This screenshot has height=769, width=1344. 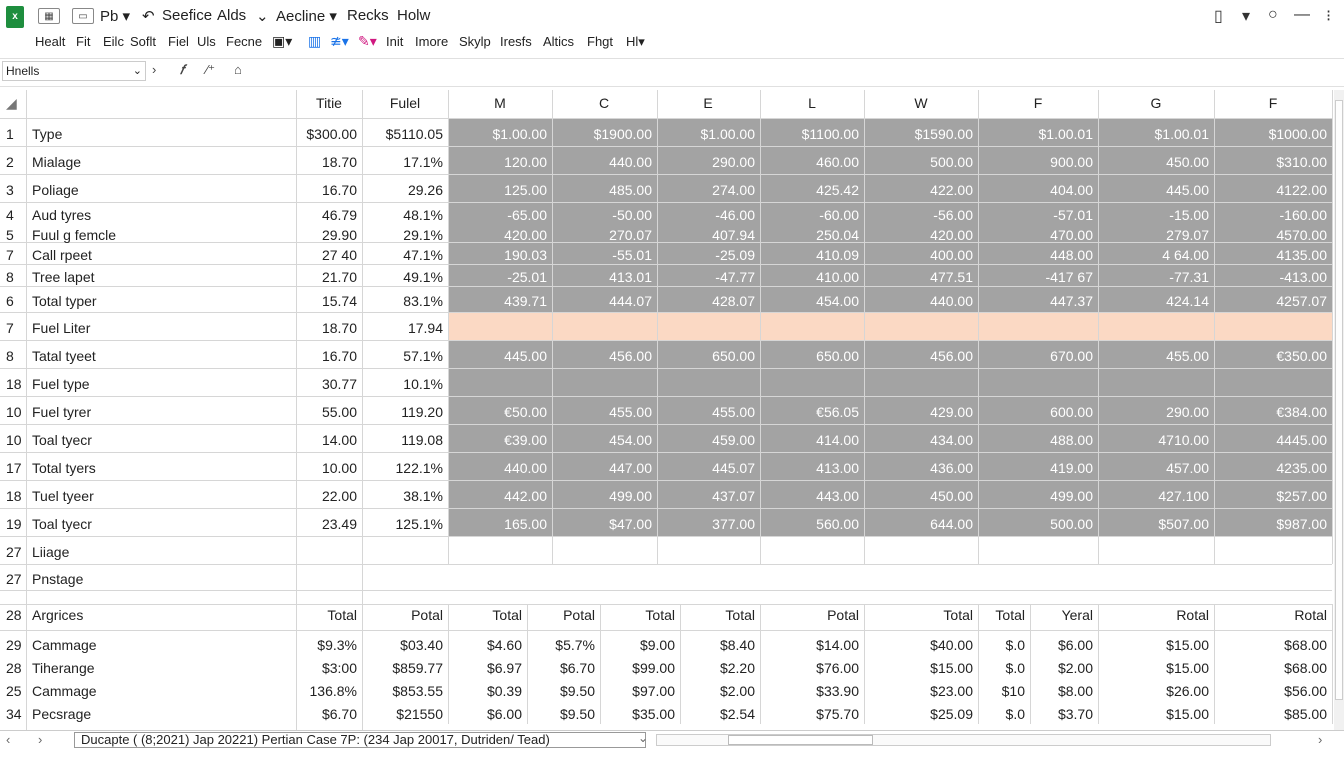 I want to click on summary-cell: $0.39, so click(x=504, y=691).